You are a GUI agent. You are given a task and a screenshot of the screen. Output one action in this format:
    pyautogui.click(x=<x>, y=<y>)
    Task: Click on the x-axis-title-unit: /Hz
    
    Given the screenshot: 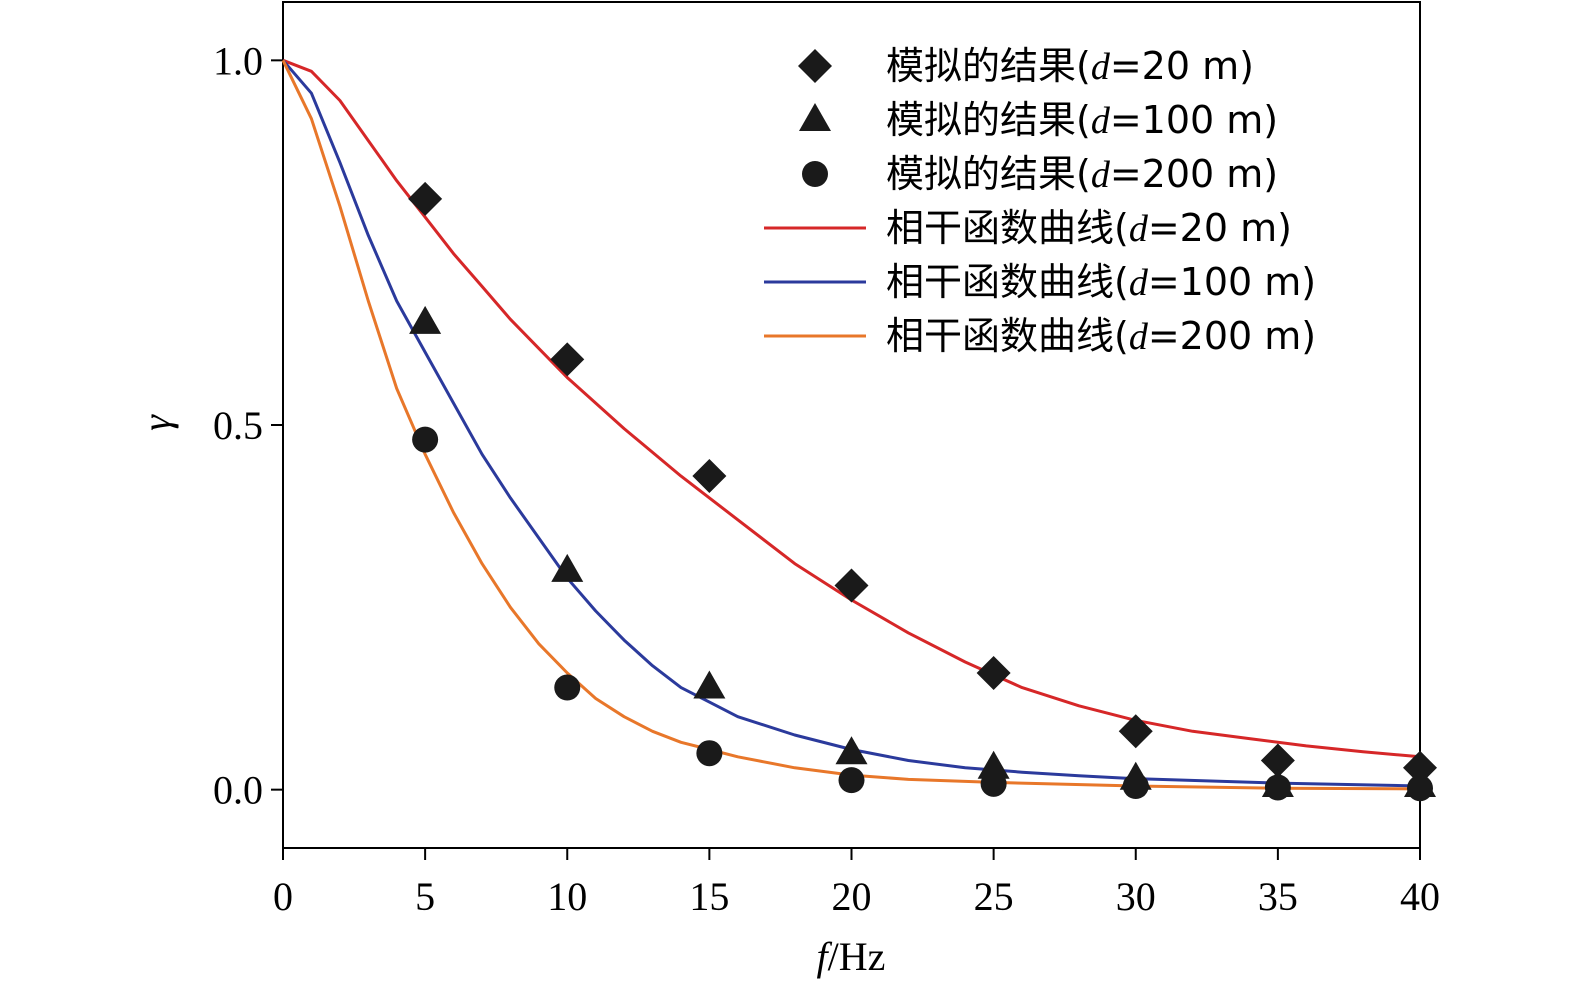 What is the action you would take?
    pyautogui.click(x=857, y=956)
    